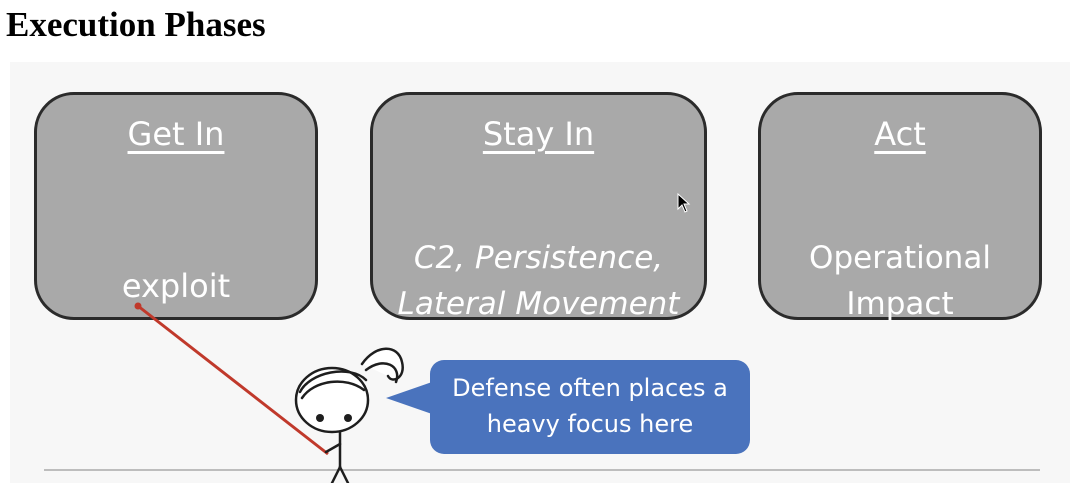 This screenshot has height=483, width=1076. What do you see at coordinates (538, 281) in the screenshot?
I see `phase-description-stay-in: C2, Persistence, Lateral Movement` at bounding box center [538, 281].